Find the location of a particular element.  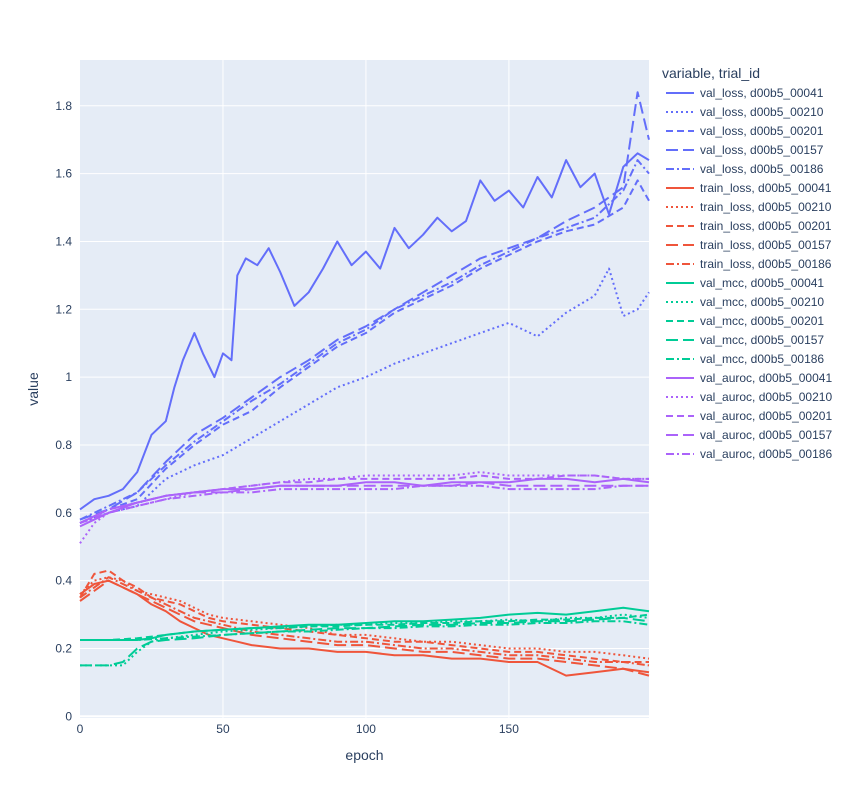

legend-item: train_loss, d00b5_00157 is located at coordinates (749, 245).